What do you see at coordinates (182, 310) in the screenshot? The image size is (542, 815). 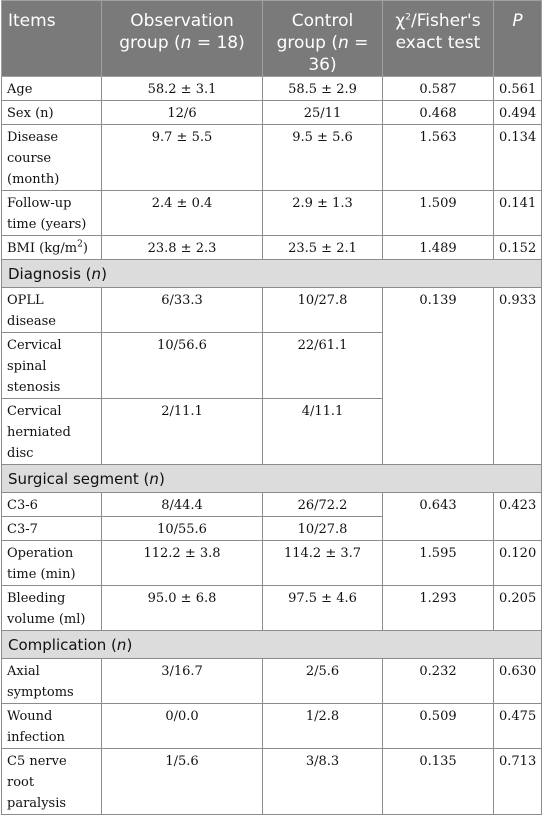 I see `observation-value: 6/33.3` at bounding box center [182, 310].